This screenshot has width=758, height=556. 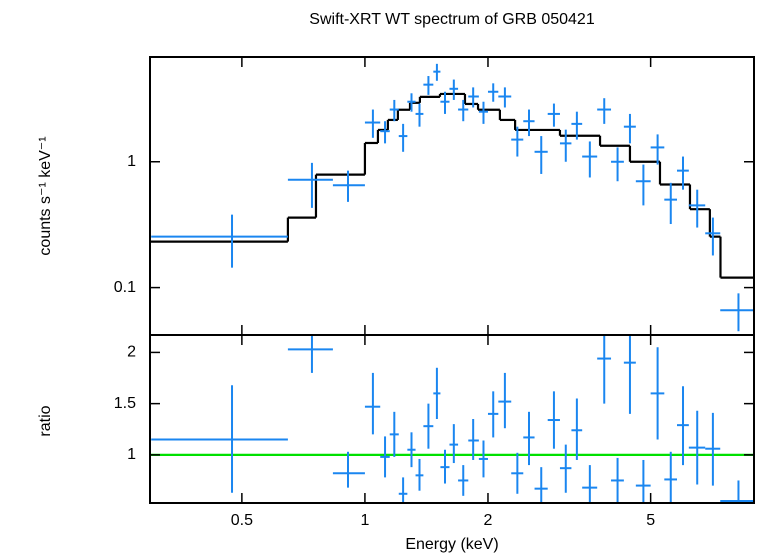 I want to click on y-tick-label: 0.1, so click(x=125, y=287).